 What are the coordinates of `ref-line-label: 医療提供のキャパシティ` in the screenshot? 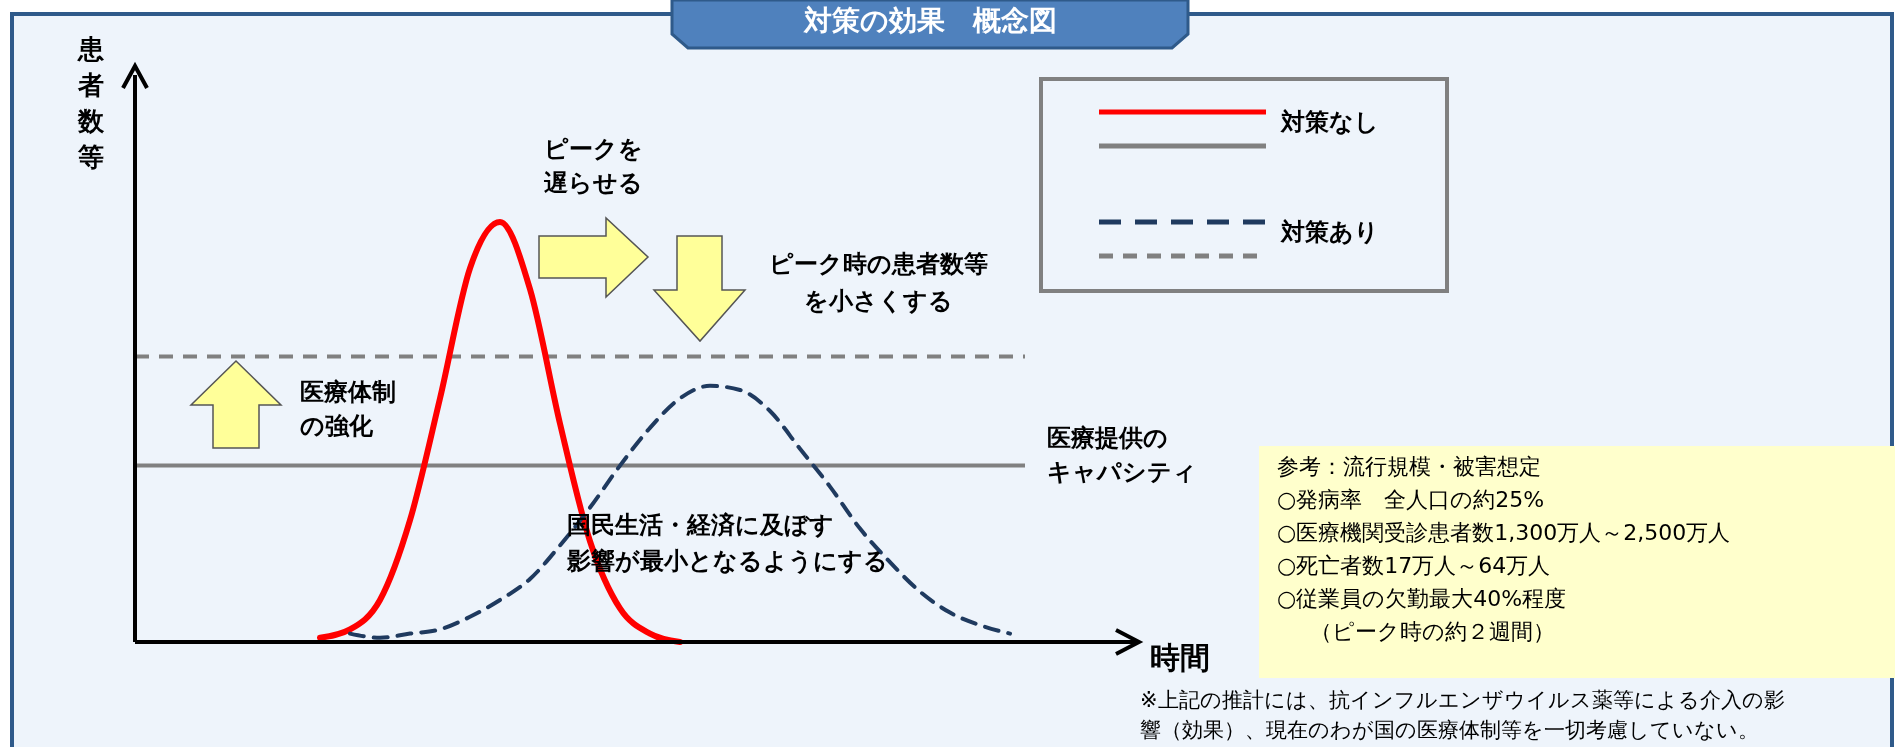 It's located at (1122, 454).